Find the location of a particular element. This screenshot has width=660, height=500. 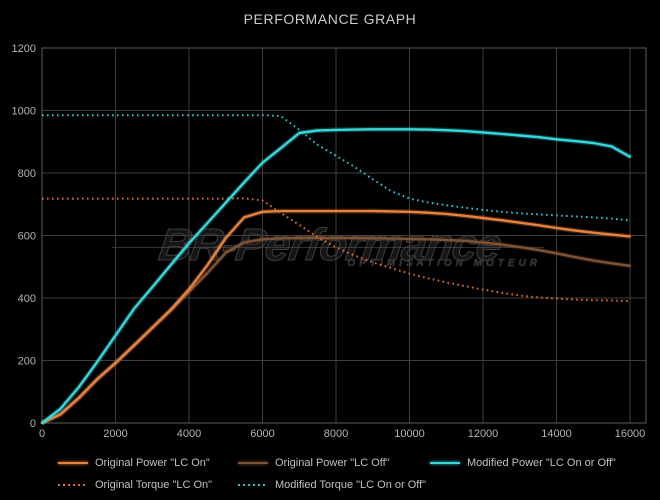

y-tick-label: 600 is located at coordinates (27, 237).